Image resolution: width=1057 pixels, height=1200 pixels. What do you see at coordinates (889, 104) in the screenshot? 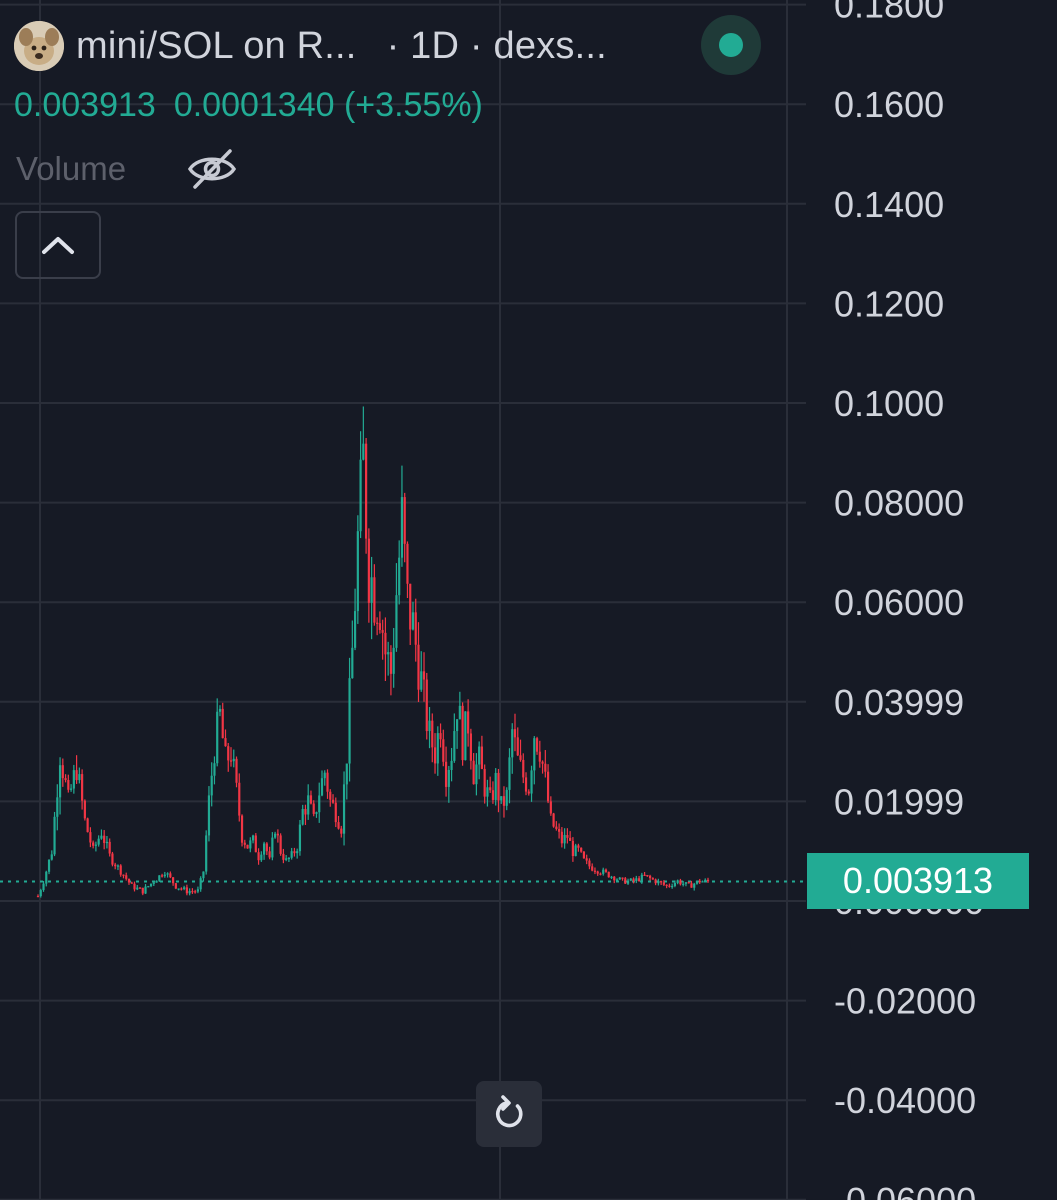
I see `y-tick-label: 0.1600` at bounding box center [889, 104].